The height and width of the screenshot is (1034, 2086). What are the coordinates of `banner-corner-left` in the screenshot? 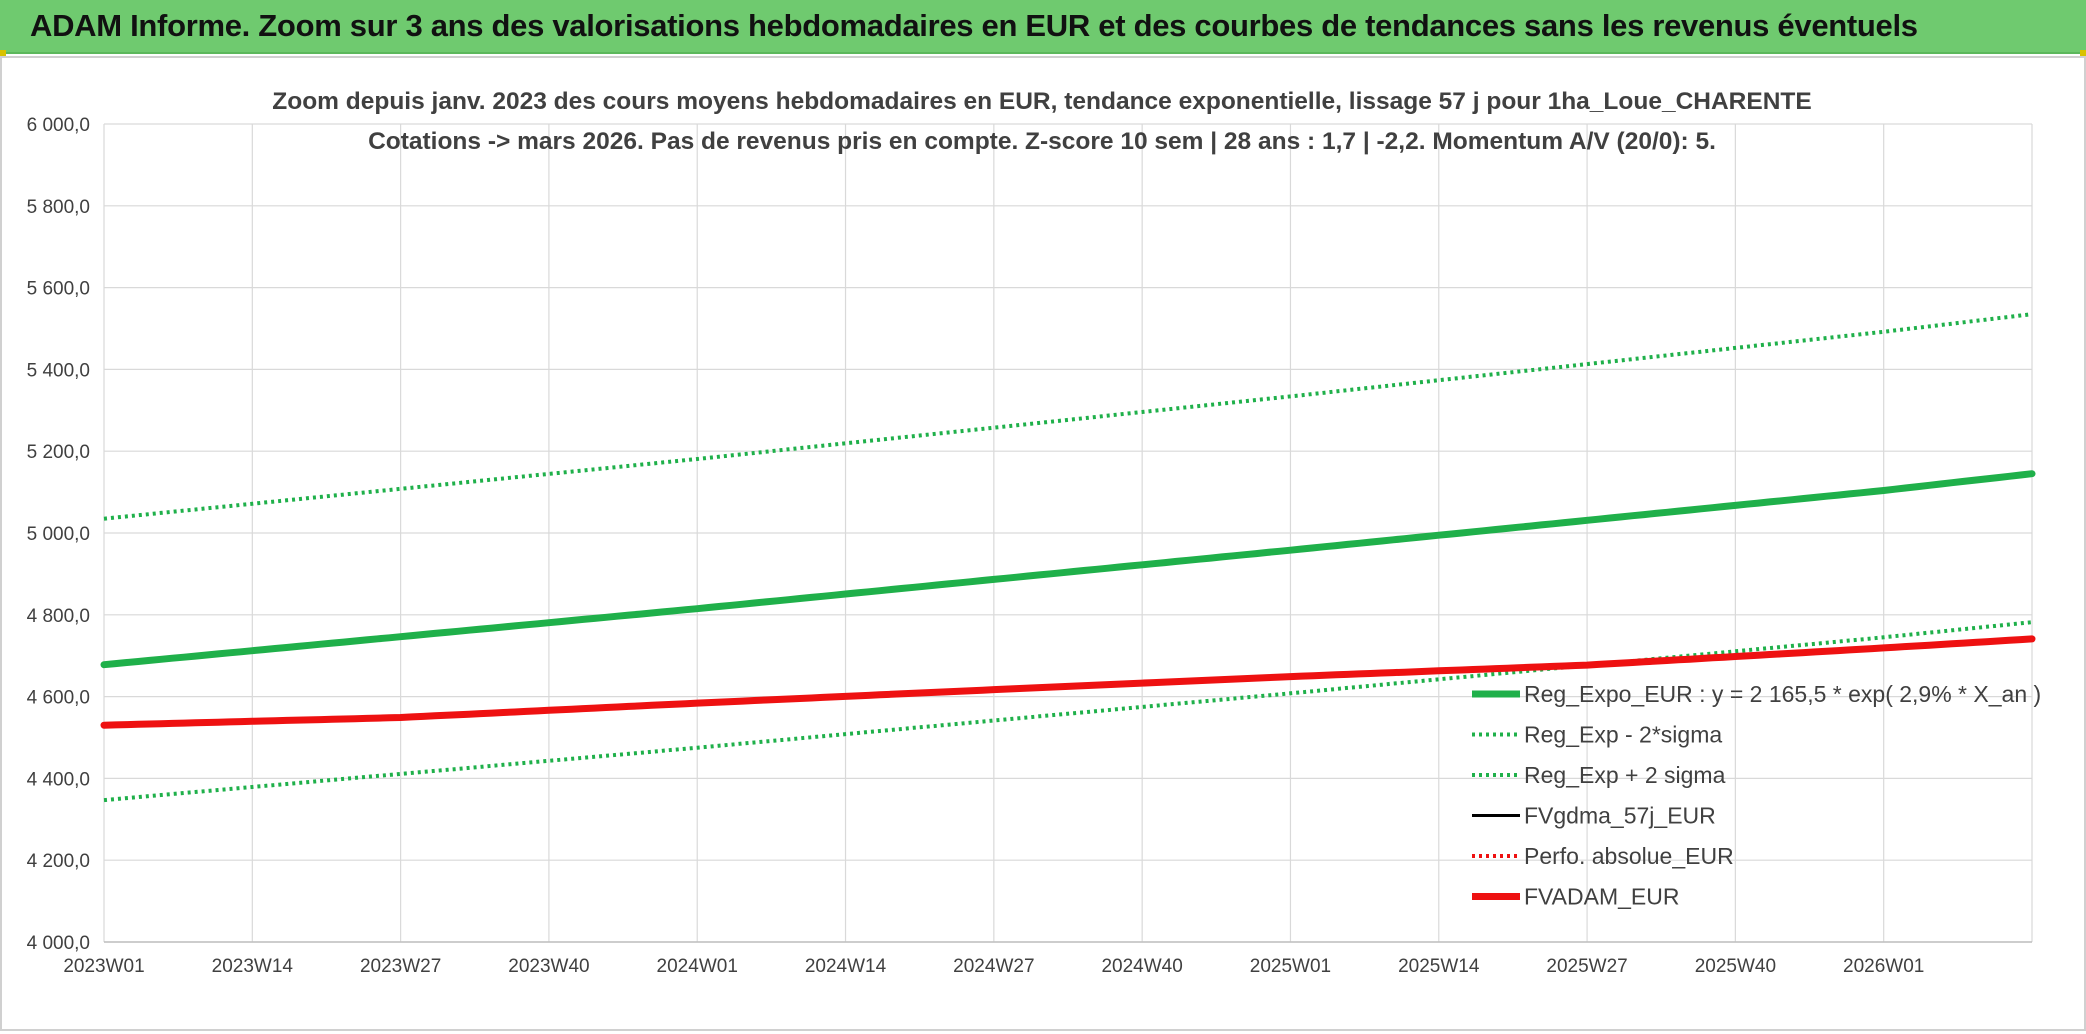 It's located at (3, 53).